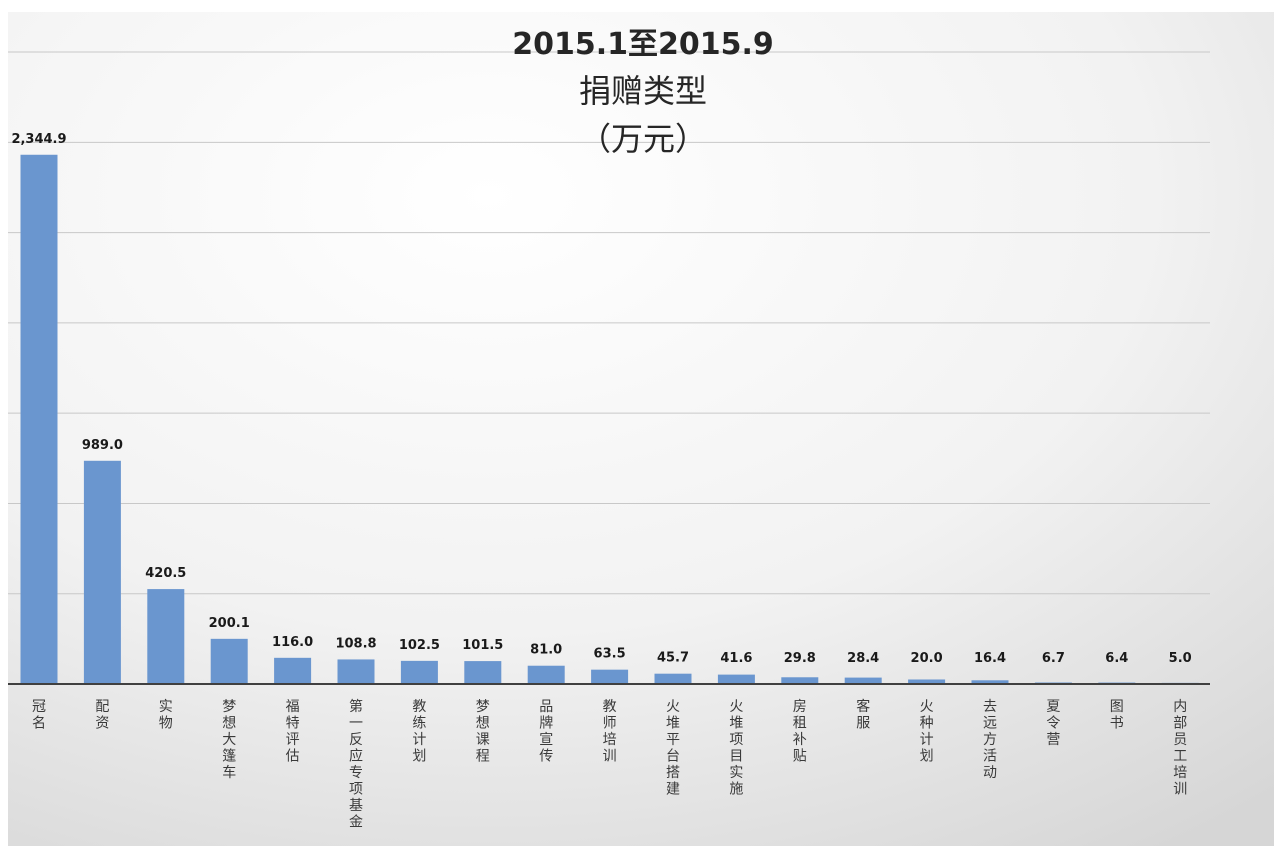 This screenshot has width=1282, height=852. Describe the element at coordinates (102, 445) in the screenshot. I see `data-label: 989.0` at that location.